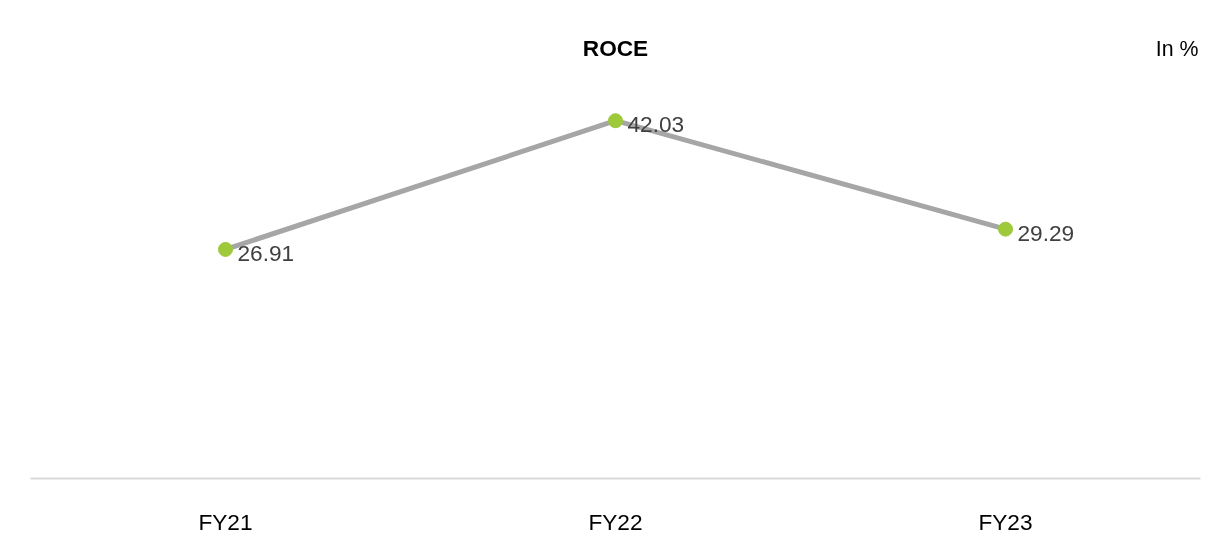 This screenshot has height=549, width=1231. What do you see at coordinates (1177, 48) in the screenshot?
I see `text: In %` at bounding box center [1177, 48].